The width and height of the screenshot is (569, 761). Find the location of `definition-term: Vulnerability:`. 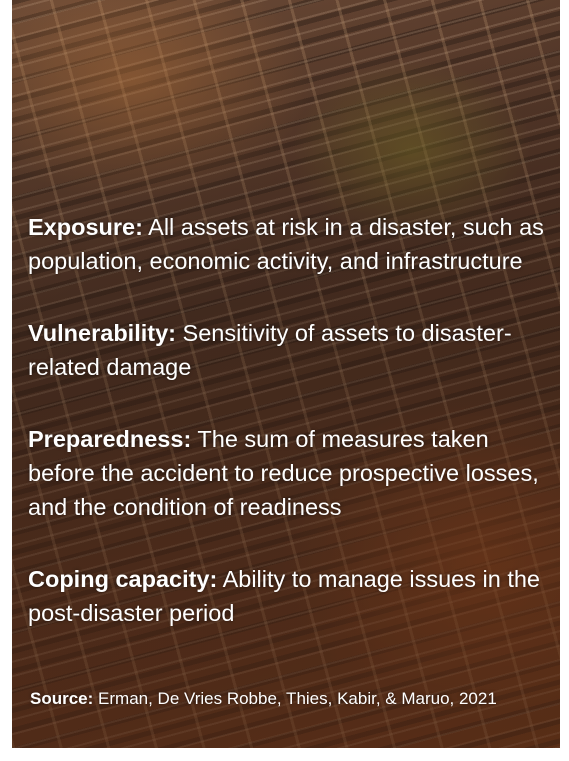

definition-term: Vulnerability: is located at coordinates (102, 333).